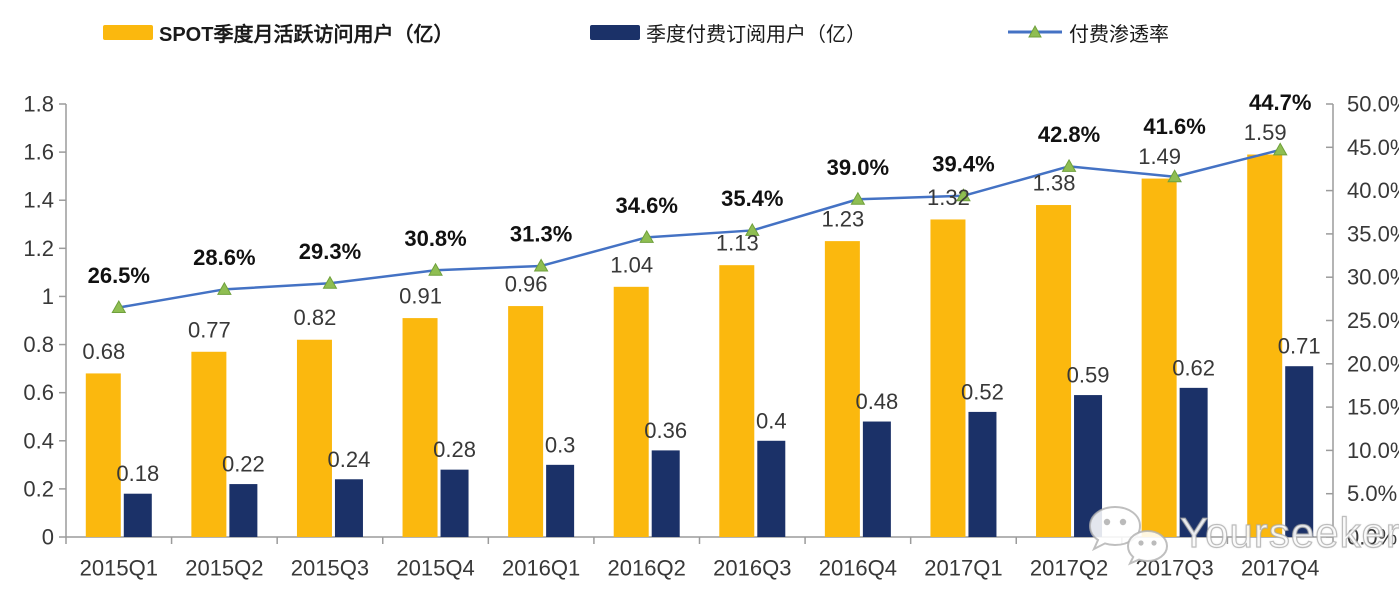 The width and height of the screenshot is (1399, 596). I want to click on y-axis-left-tick-label: 1.4, so click(38, 200).